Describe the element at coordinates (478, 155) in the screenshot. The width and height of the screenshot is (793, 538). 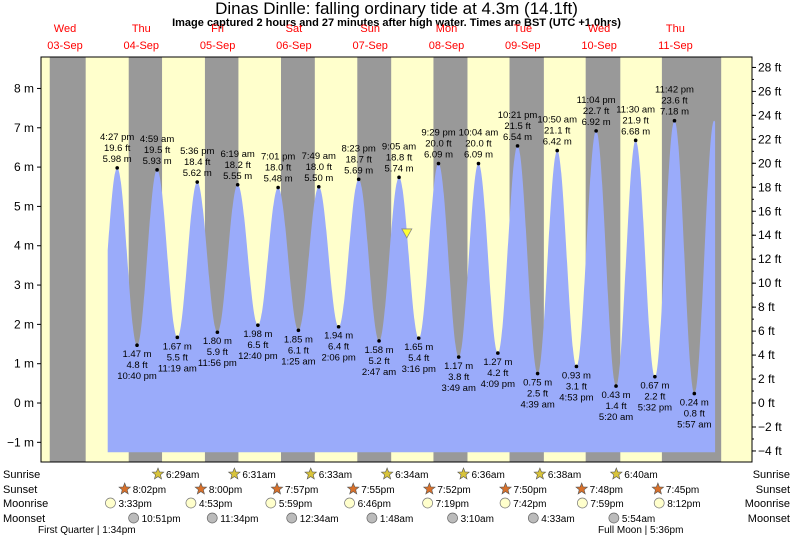
I see `tide-metres-label: 6.09 m` at that location.